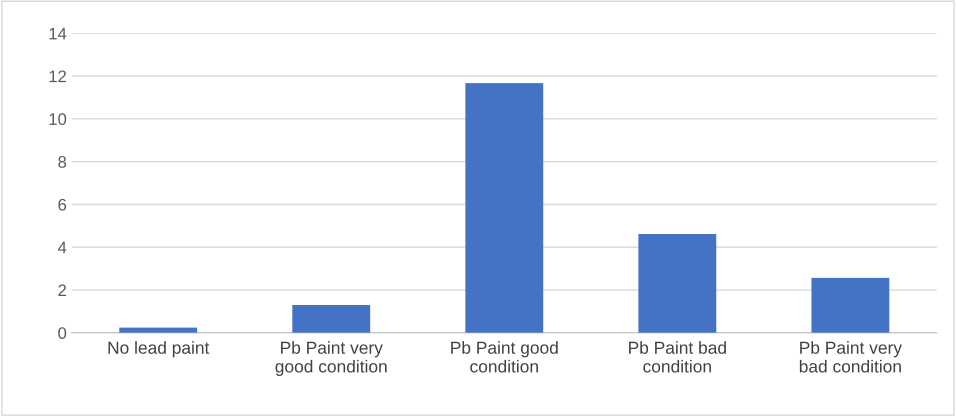 This screenshot has height=416, width=956. What do you see at coordinates (677, 357) in the screenshot?
I see `x-tick-label: Pb Paint bad condition` at bounding box center [677, 357].